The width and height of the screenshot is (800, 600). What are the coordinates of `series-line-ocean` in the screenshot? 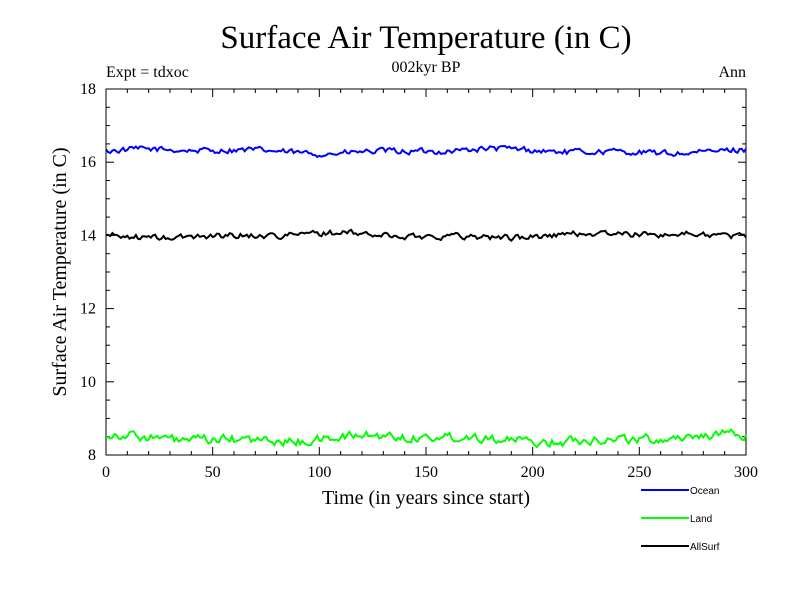 It's located at (426, 151).